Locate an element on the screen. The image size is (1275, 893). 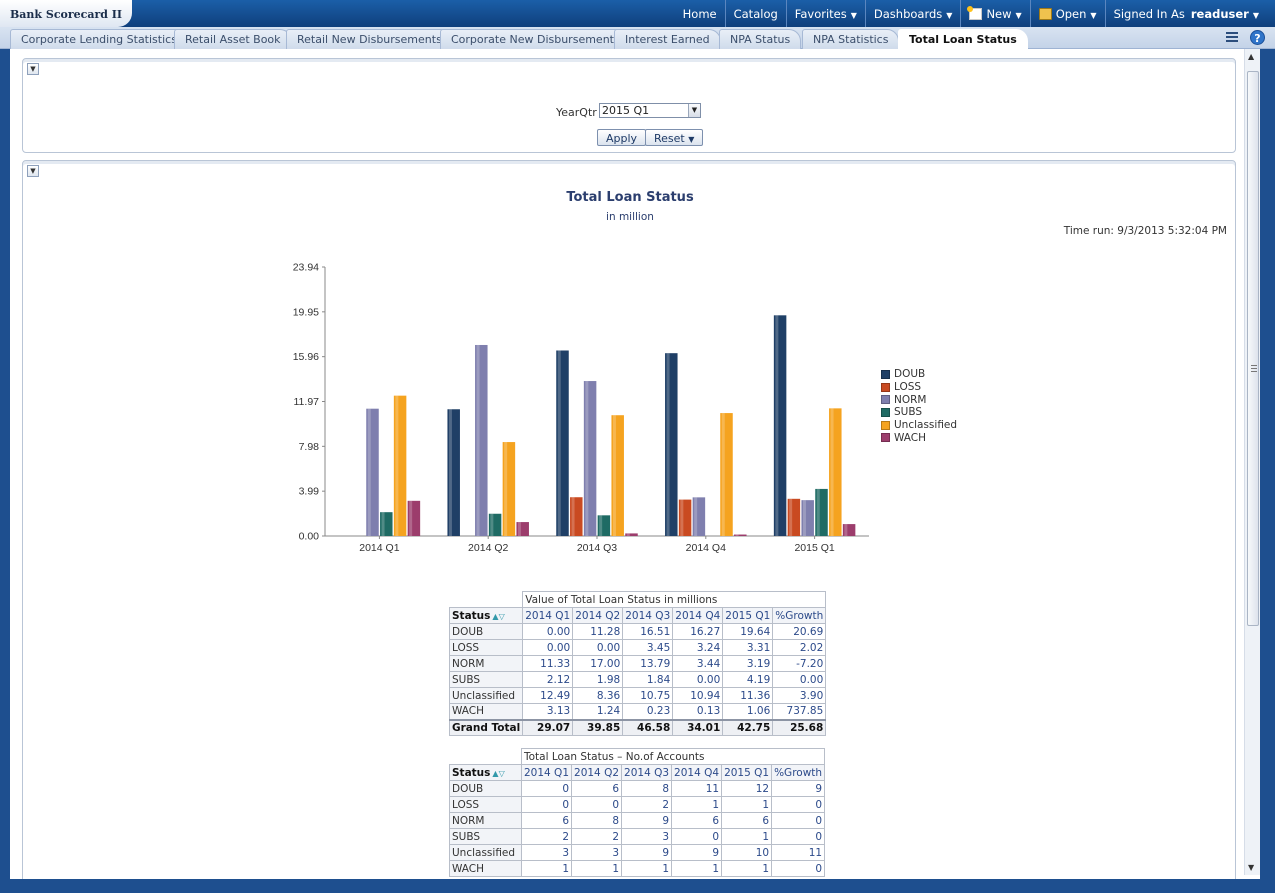
table-cell: 3.90 is located at coordinates (799, 695).